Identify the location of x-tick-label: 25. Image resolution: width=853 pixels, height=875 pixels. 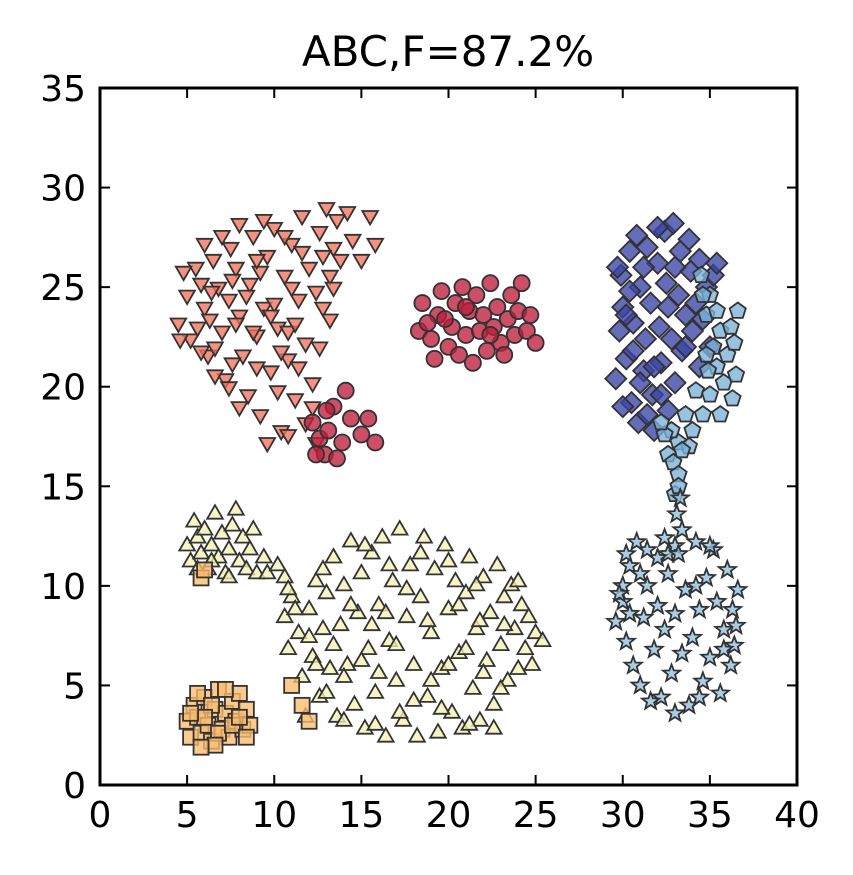
(536, 815).